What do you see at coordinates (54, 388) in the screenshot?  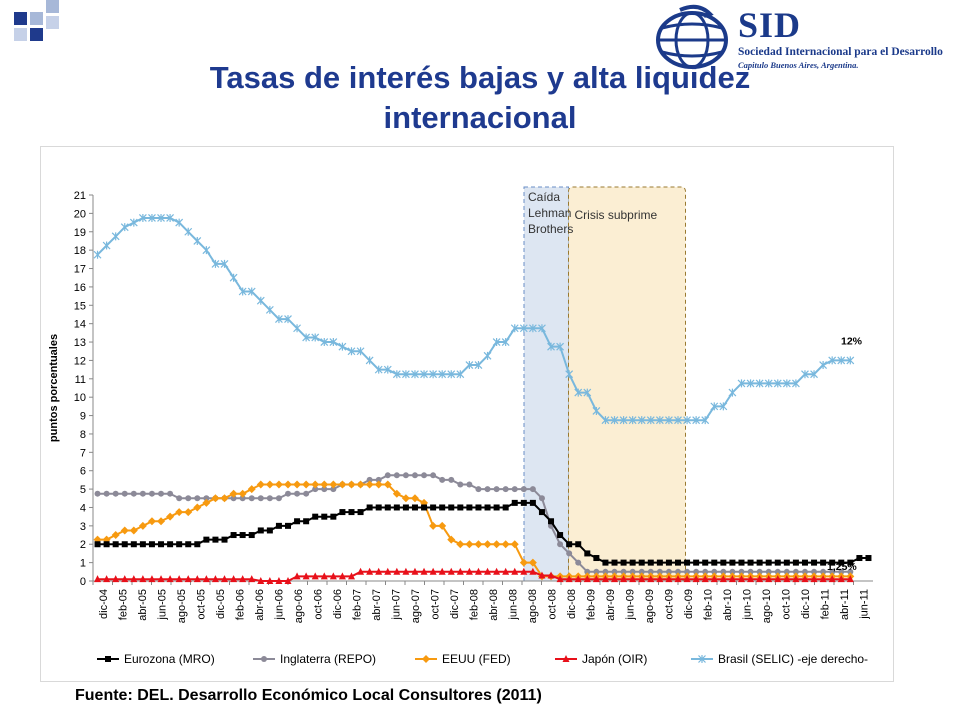 I see `y-axis-label: puntos porcentuales` at bounding box center [54, 388].